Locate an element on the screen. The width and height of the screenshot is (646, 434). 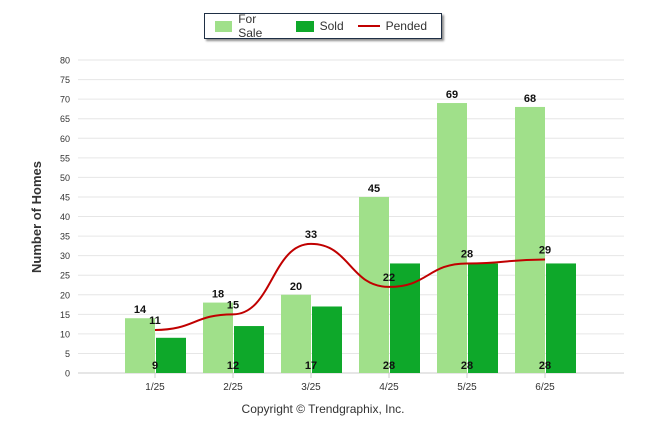
copyright-text: Copyright © Trendgraphix, Inc. is located at coordinates (323, 409).